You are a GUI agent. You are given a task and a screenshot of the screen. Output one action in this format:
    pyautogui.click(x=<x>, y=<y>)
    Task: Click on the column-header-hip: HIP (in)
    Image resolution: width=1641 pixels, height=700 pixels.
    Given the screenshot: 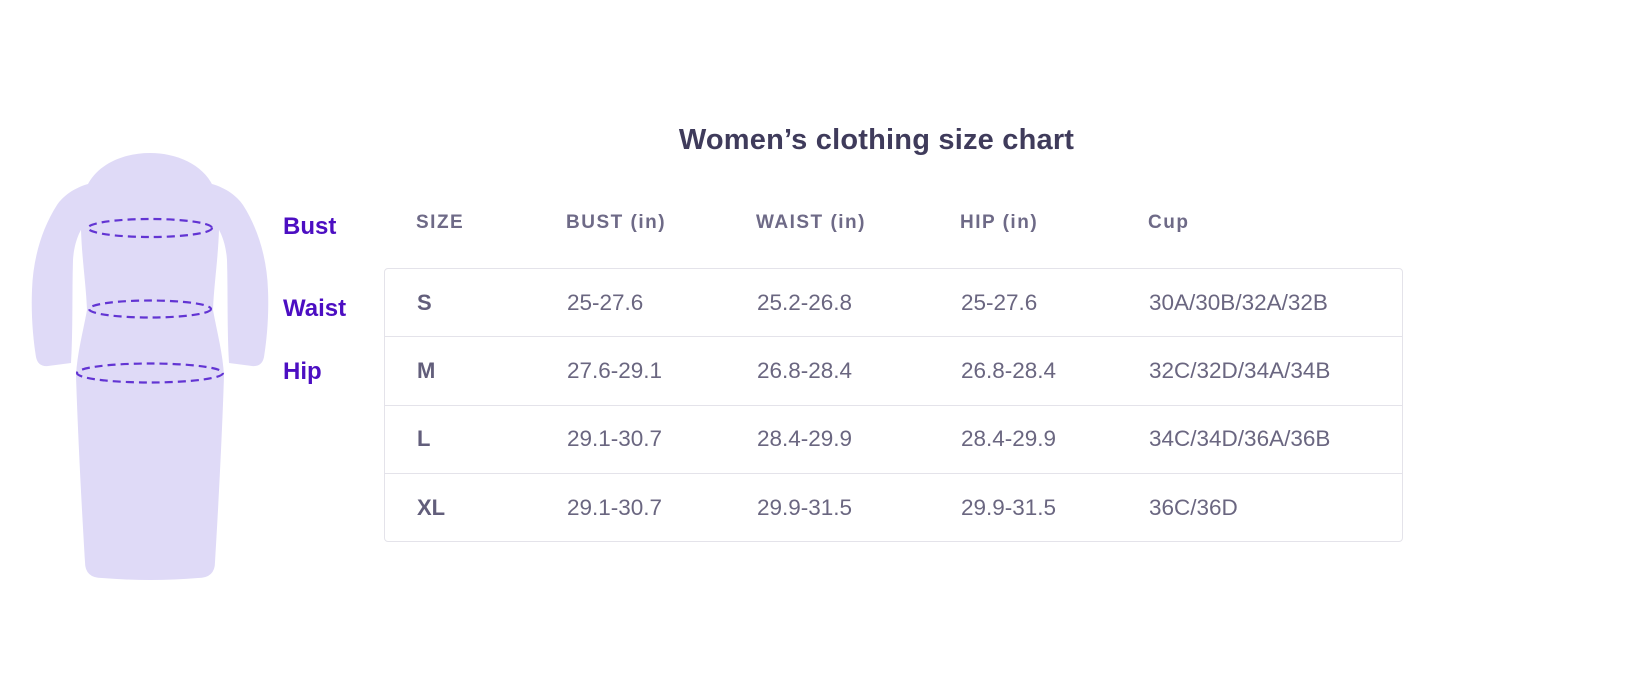 What is the action you would take?
    pyautogui.click(x=999, y=222)
    